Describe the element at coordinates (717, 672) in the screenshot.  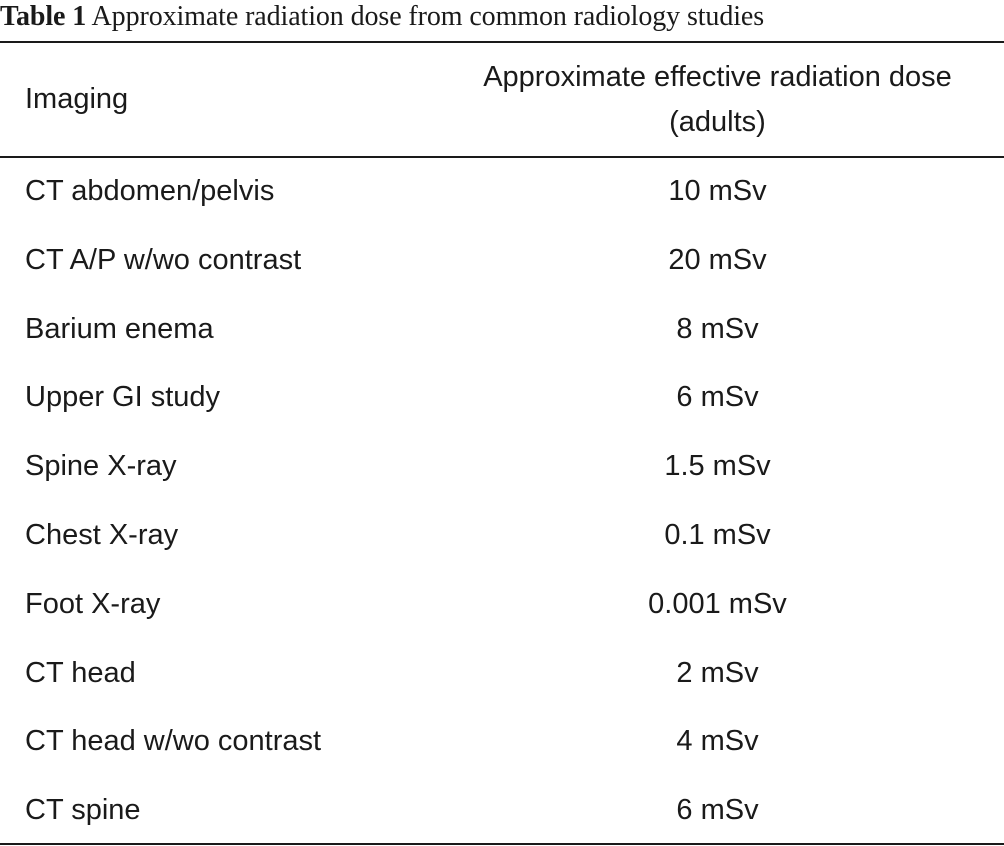
I see `cell-dose: 2 mSv` at that location.